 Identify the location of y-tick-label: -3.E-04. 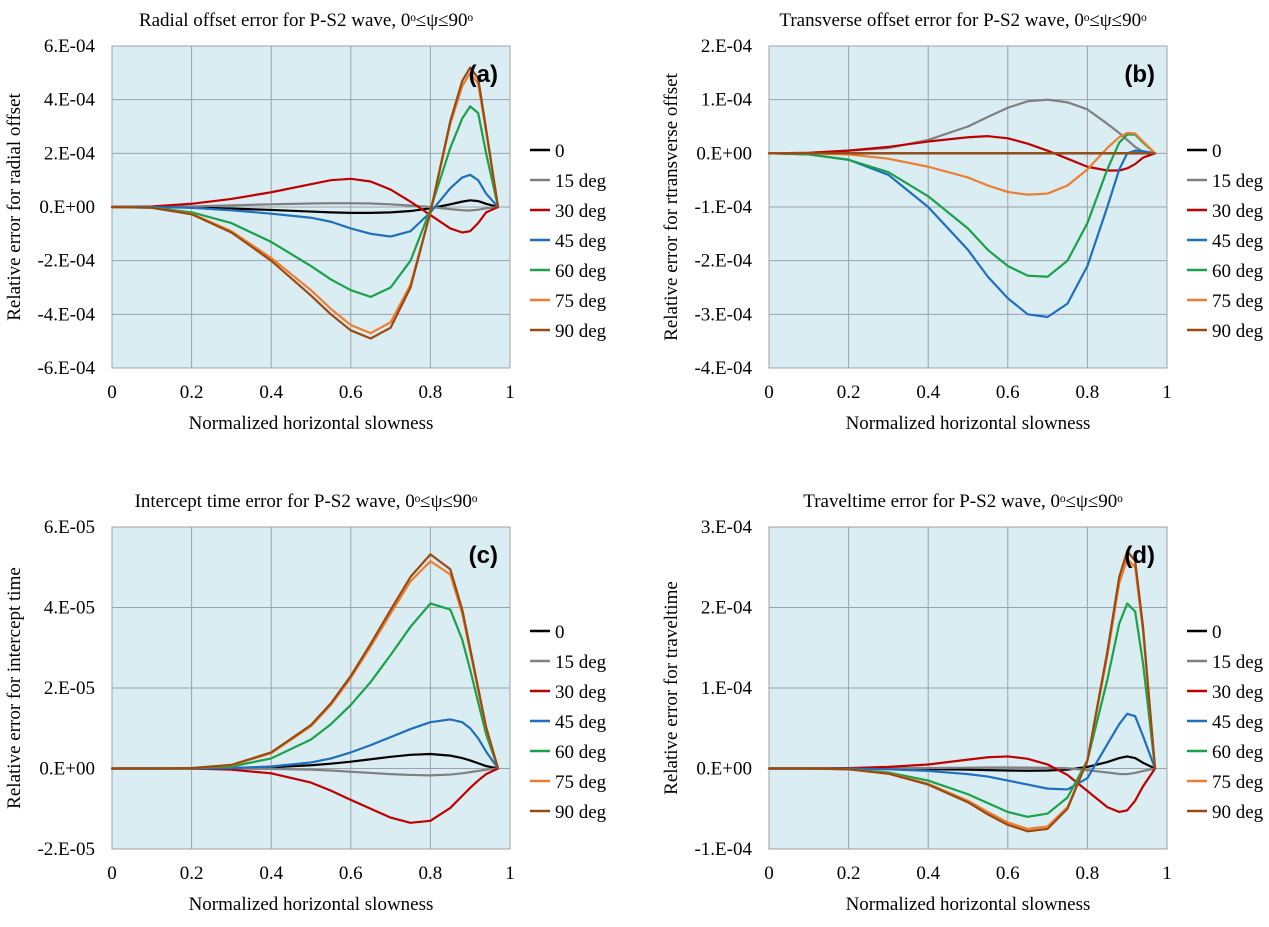
(723, 314).